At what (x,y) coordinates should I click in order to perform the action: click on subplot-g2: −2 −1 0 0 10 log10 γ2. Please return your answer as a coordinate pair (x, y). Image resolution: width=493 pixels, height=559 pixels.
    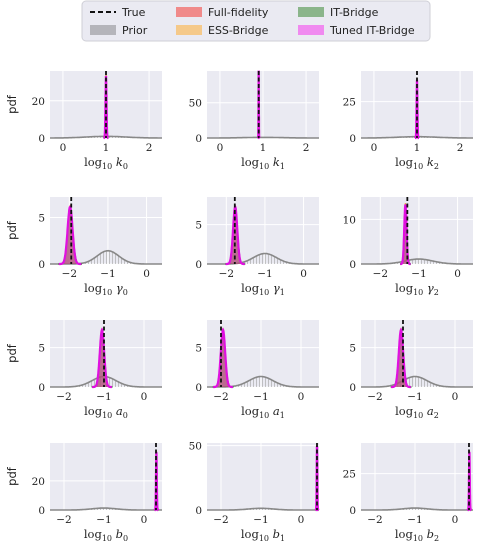
    Looking at the image, I should click on (408, 247).